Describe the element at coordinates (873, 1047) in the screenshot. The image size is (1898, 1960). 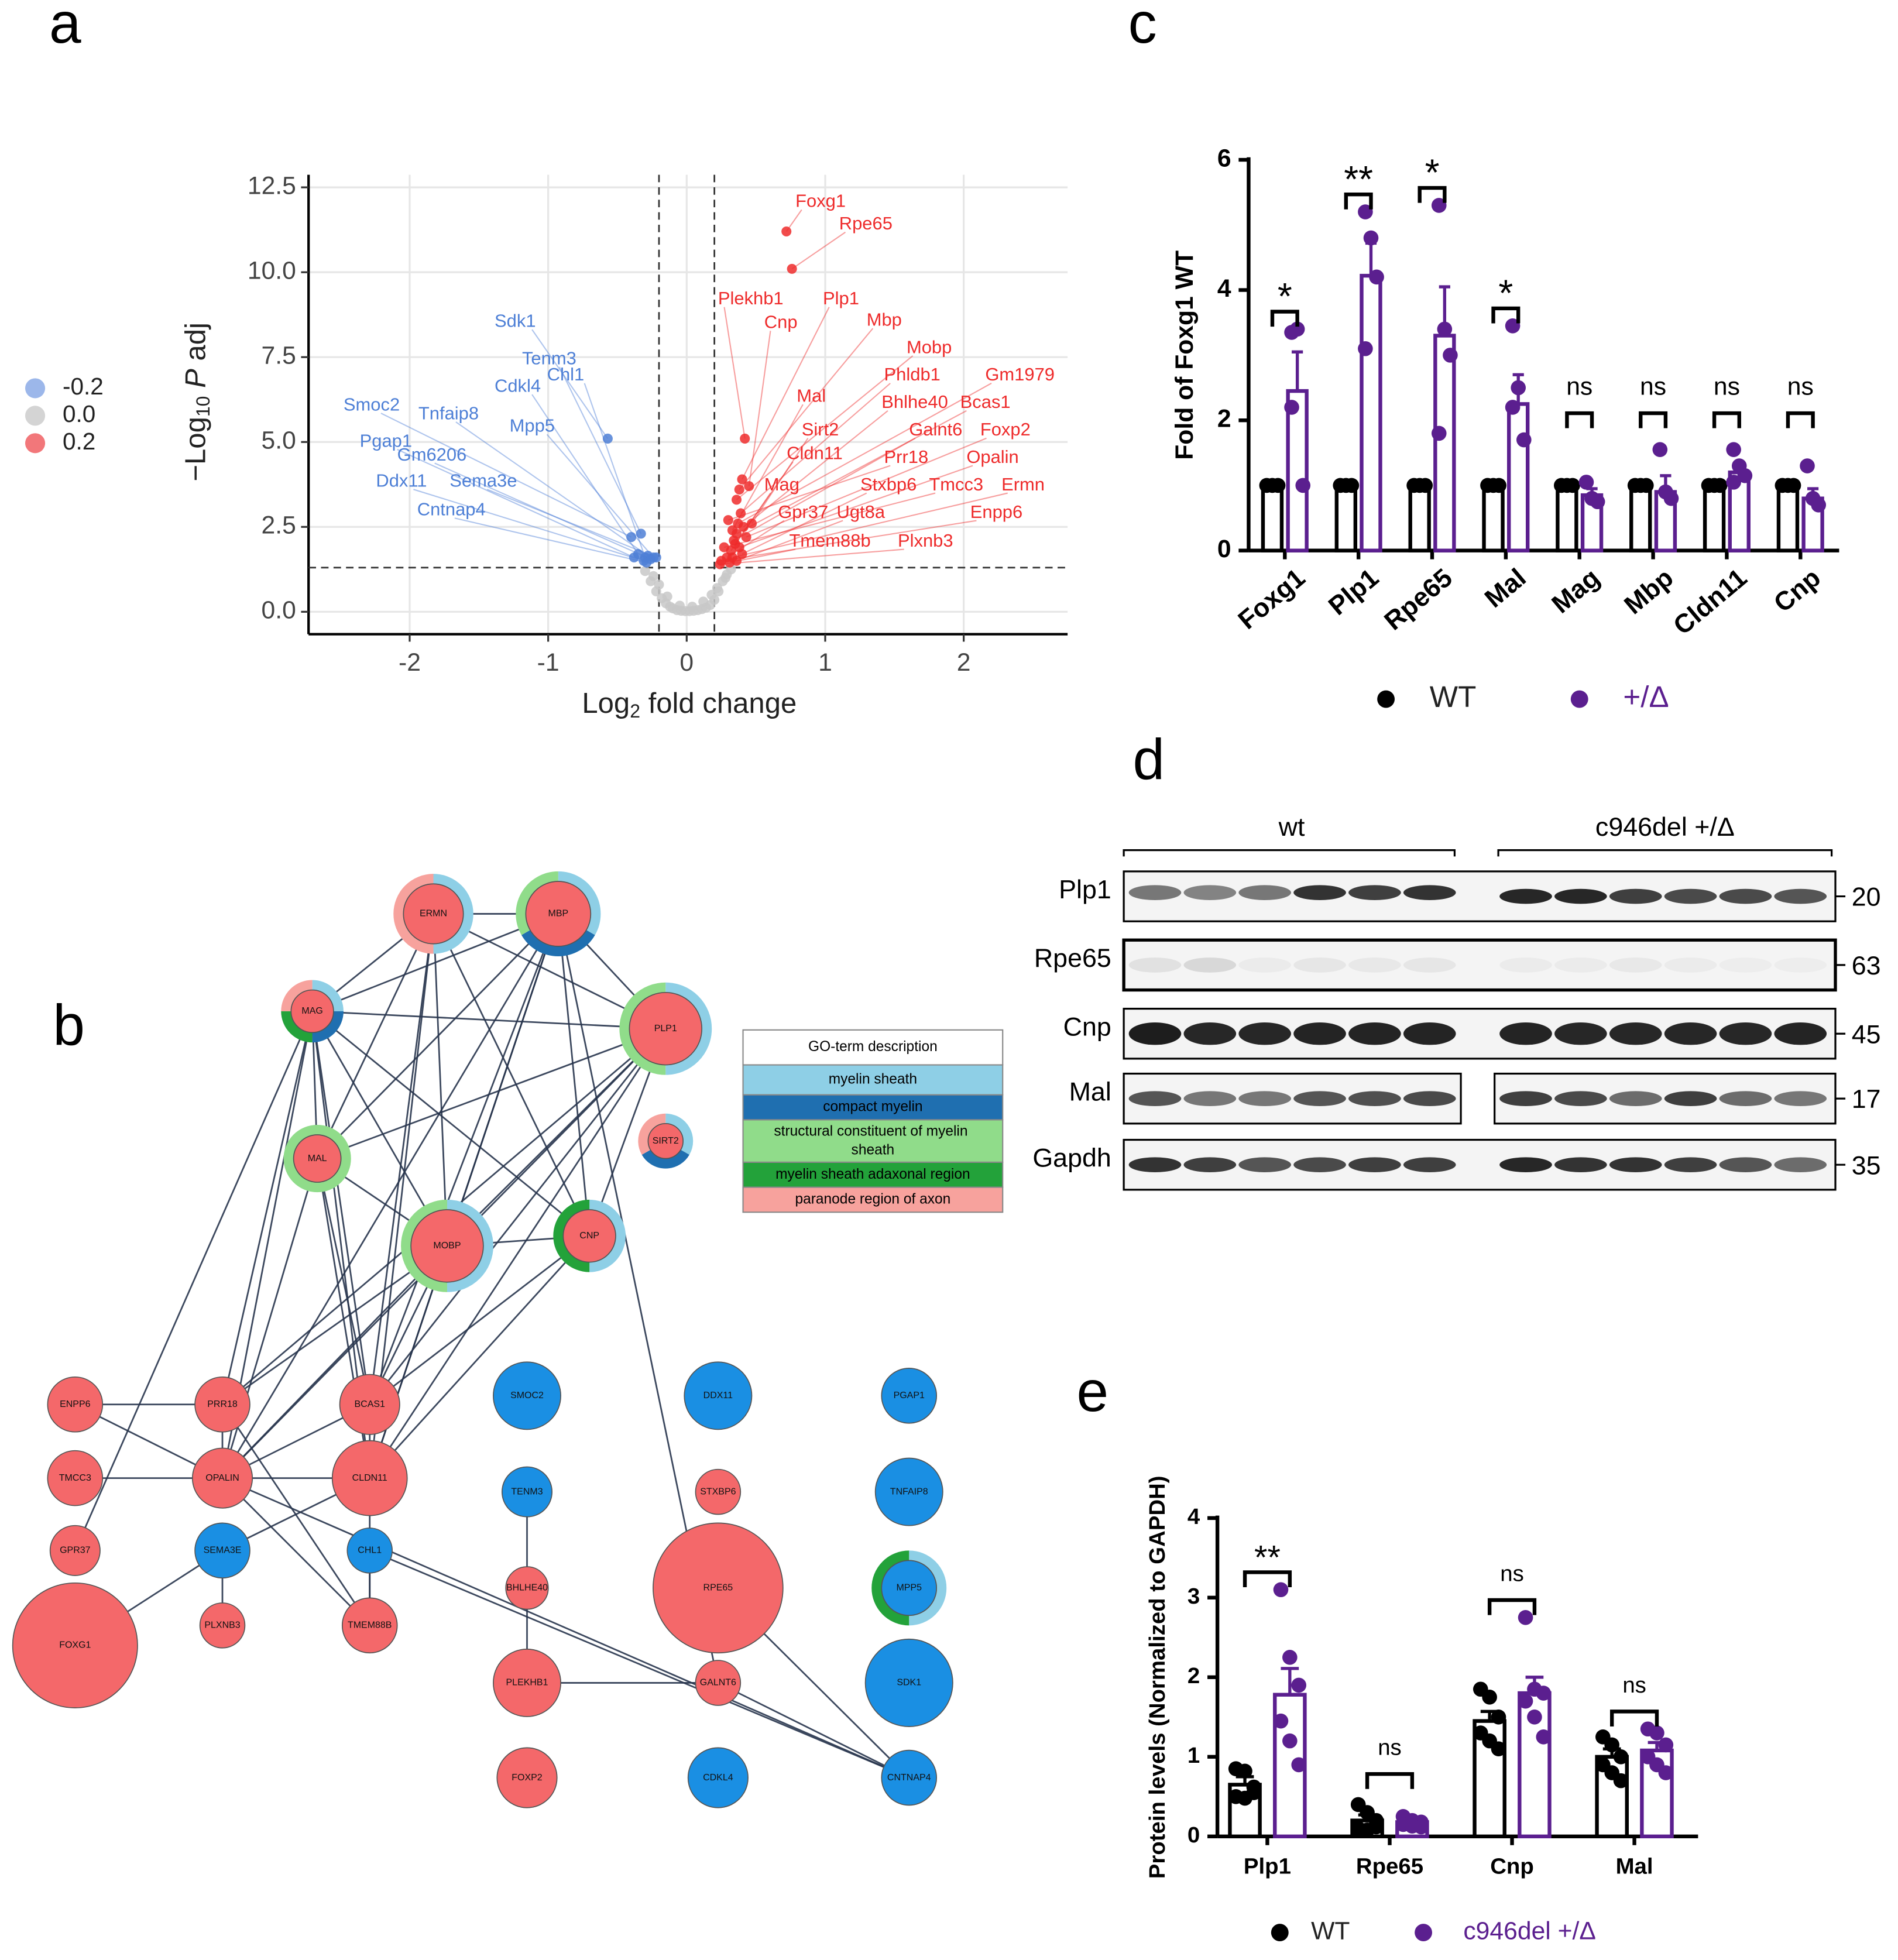
I see `legend-box` at that location.